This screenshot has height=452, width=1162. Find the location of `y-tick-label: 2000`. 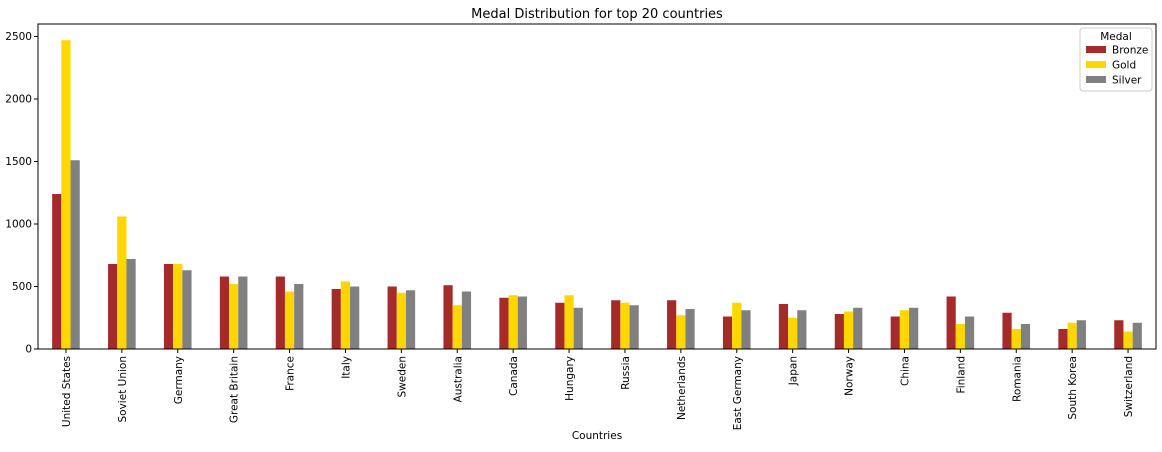

y-tick-label: 2000 is located at coordinates (18, 100).